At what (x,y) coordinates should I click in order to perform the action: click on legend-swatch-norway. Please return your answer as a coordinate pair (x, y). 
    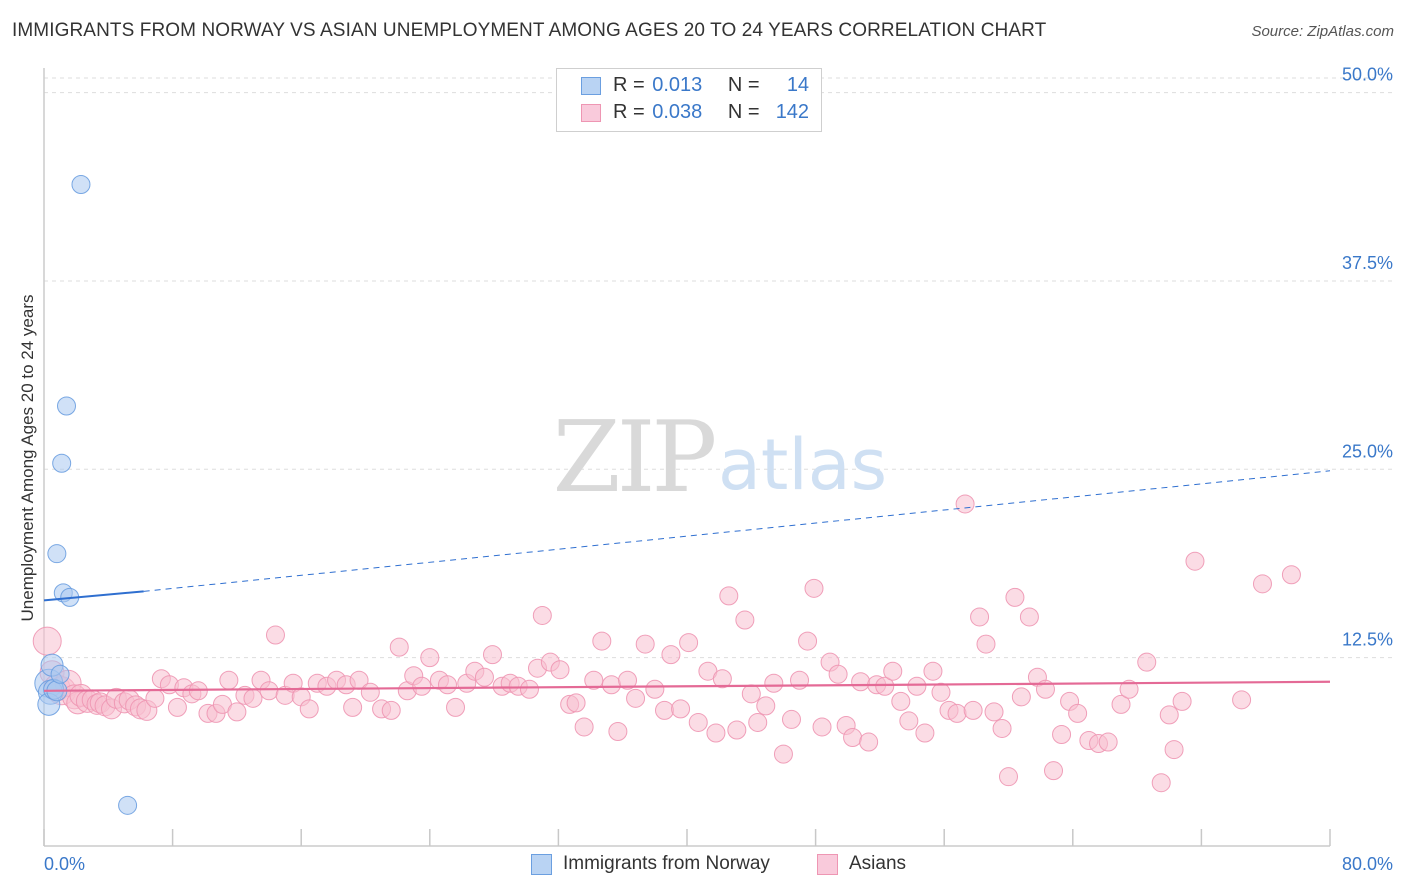
    Looking at the image, I should click on (591, 86).